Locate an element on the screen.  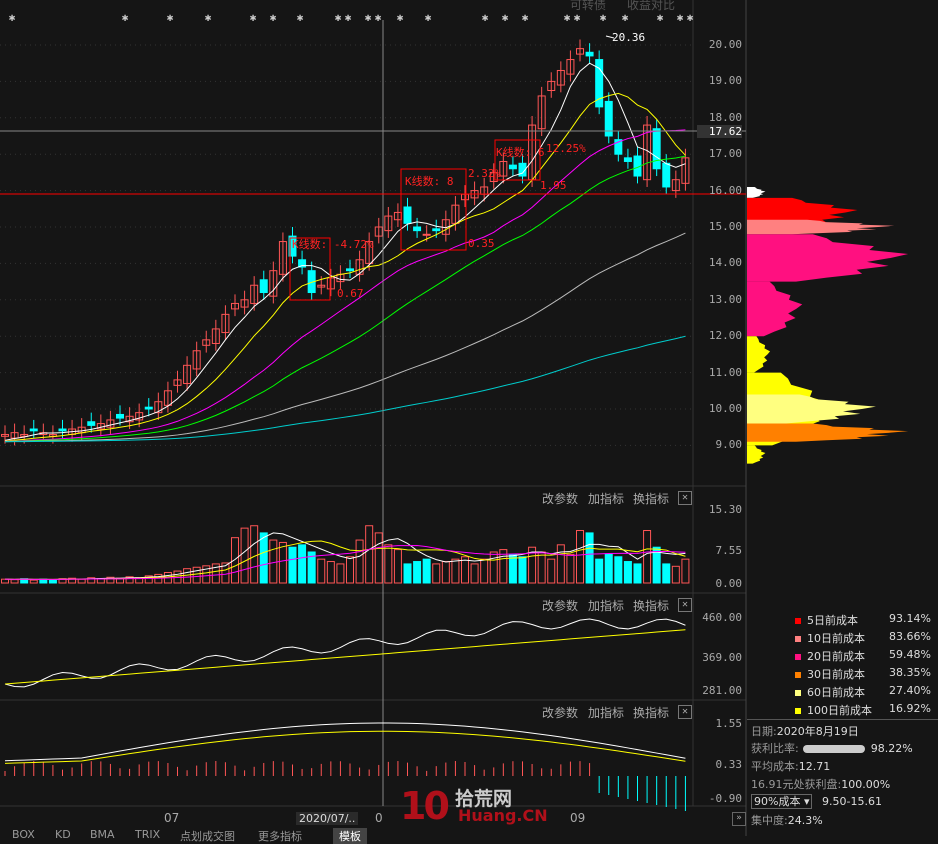
vol-axis-top: 15.30 is located at coordinates (725, 509).